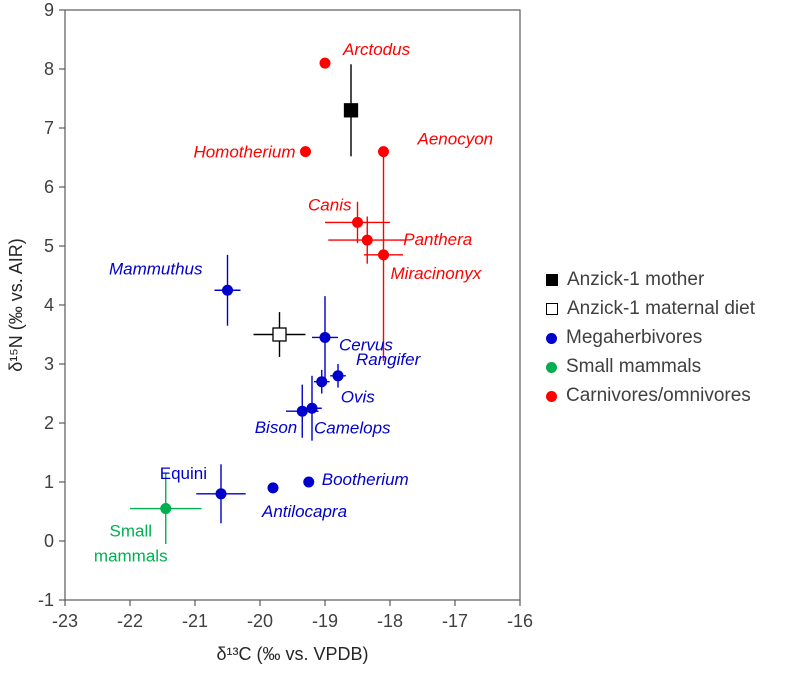  What do you see at coordinates (325, 337) in the screenshot?
I see `marker-cervus` at bounding box center [325, 337].